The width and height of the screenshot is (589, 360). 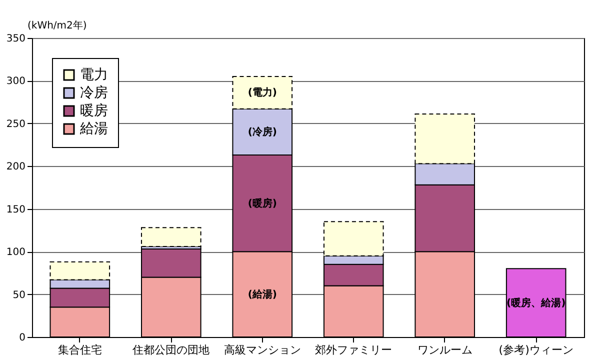 I want to click on legend-label: 給湯, so click(x=93, y=129).